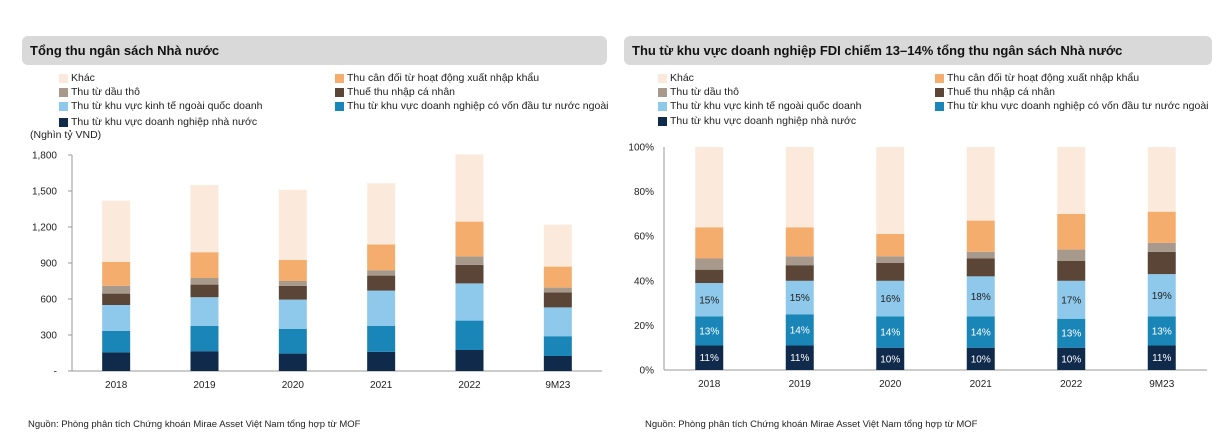 This screenshot has height=438, width=1222. I want to click on legend-item-dau-tho: Thu từ dầu thô, so click(99, 92).